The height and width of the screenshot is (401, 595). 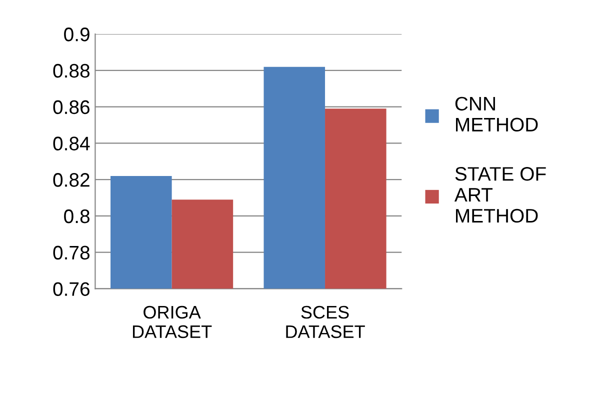 What do you see at coordinates (71, 71) in the screenshot?
I see `y-tick-label: 0.88` at bounding box center [71, 71].